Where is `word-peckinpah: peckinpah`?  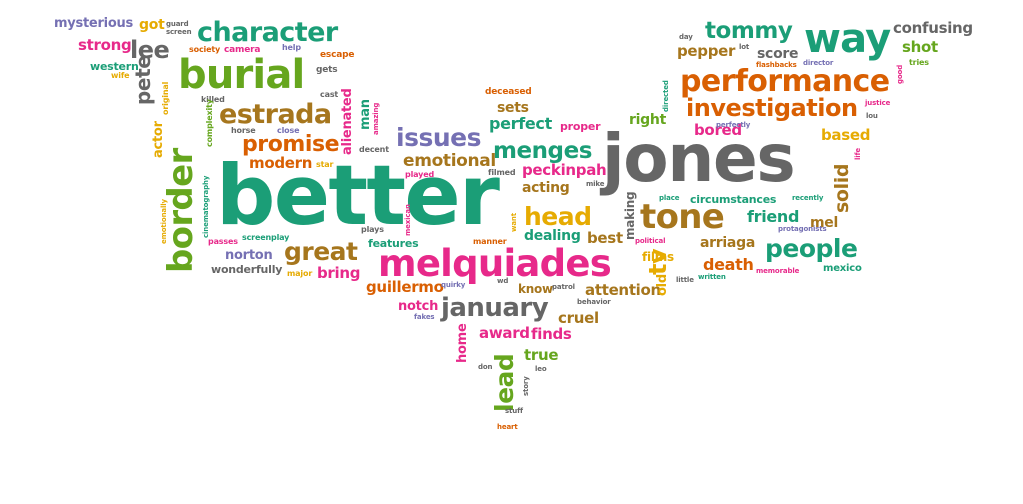
word-peckinpah: peckinpah is located at coordinates (564, 170).